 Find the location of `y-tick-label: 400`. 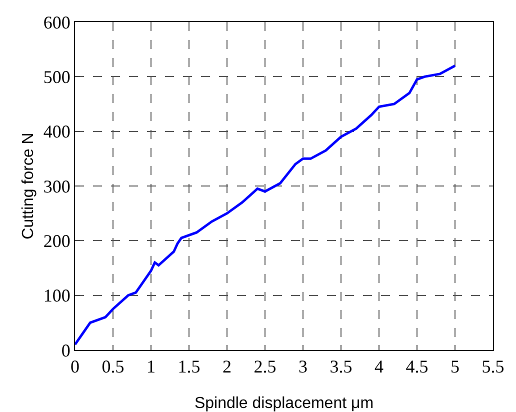

y-tick-label: 400 is located at coordinates (56, 132).